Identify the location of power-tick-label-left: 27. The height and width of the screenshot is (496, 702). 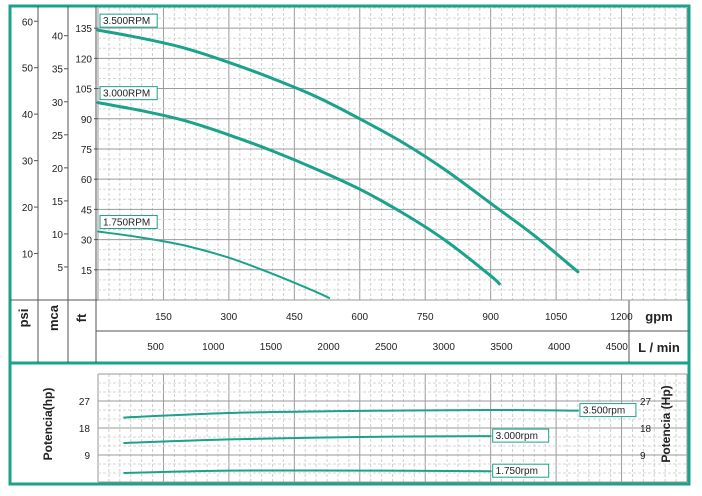
(85, 402).